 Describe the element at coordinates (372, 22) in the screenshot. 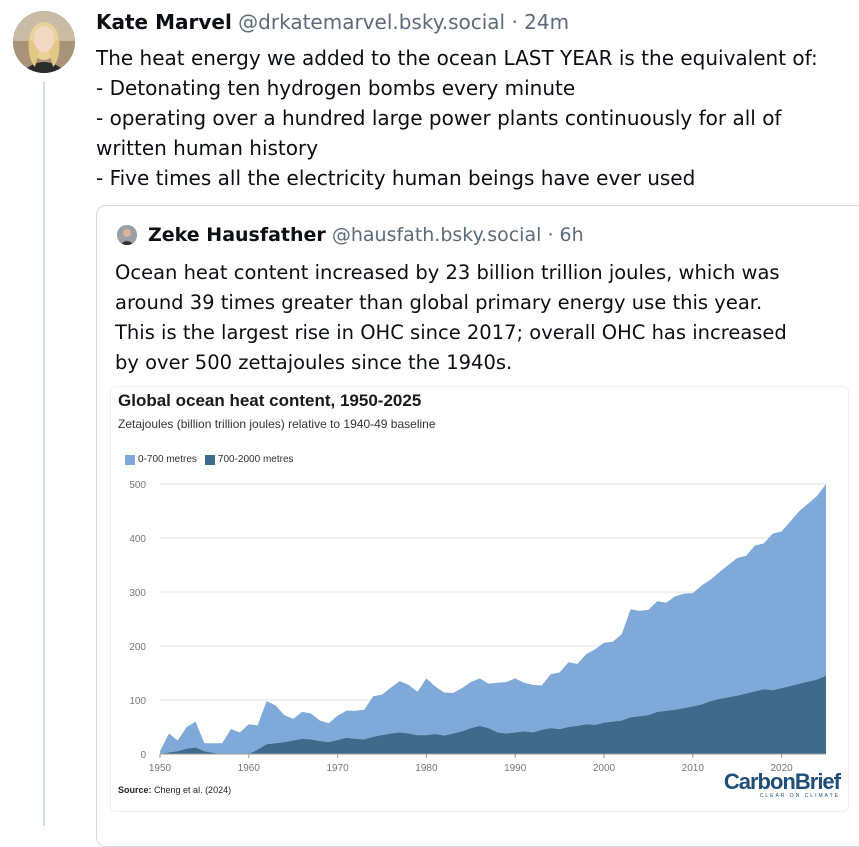

I see `author-handle: @drkatemarvel.bsky.social` at that location.